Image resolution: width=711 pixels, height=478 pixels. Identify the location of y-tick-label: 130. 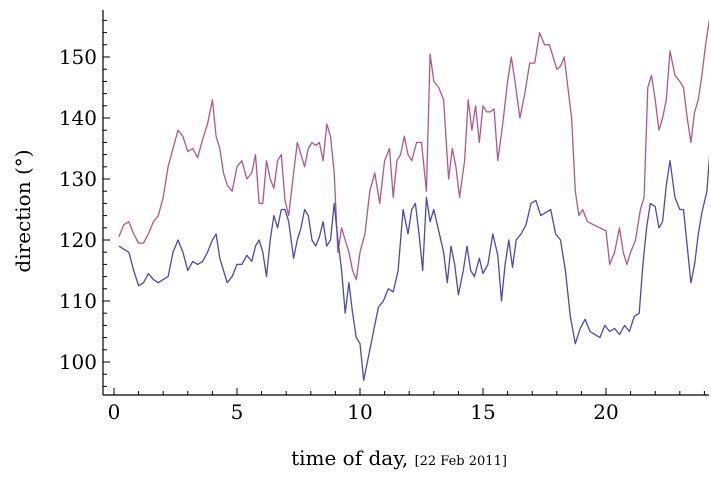
(78, 179).